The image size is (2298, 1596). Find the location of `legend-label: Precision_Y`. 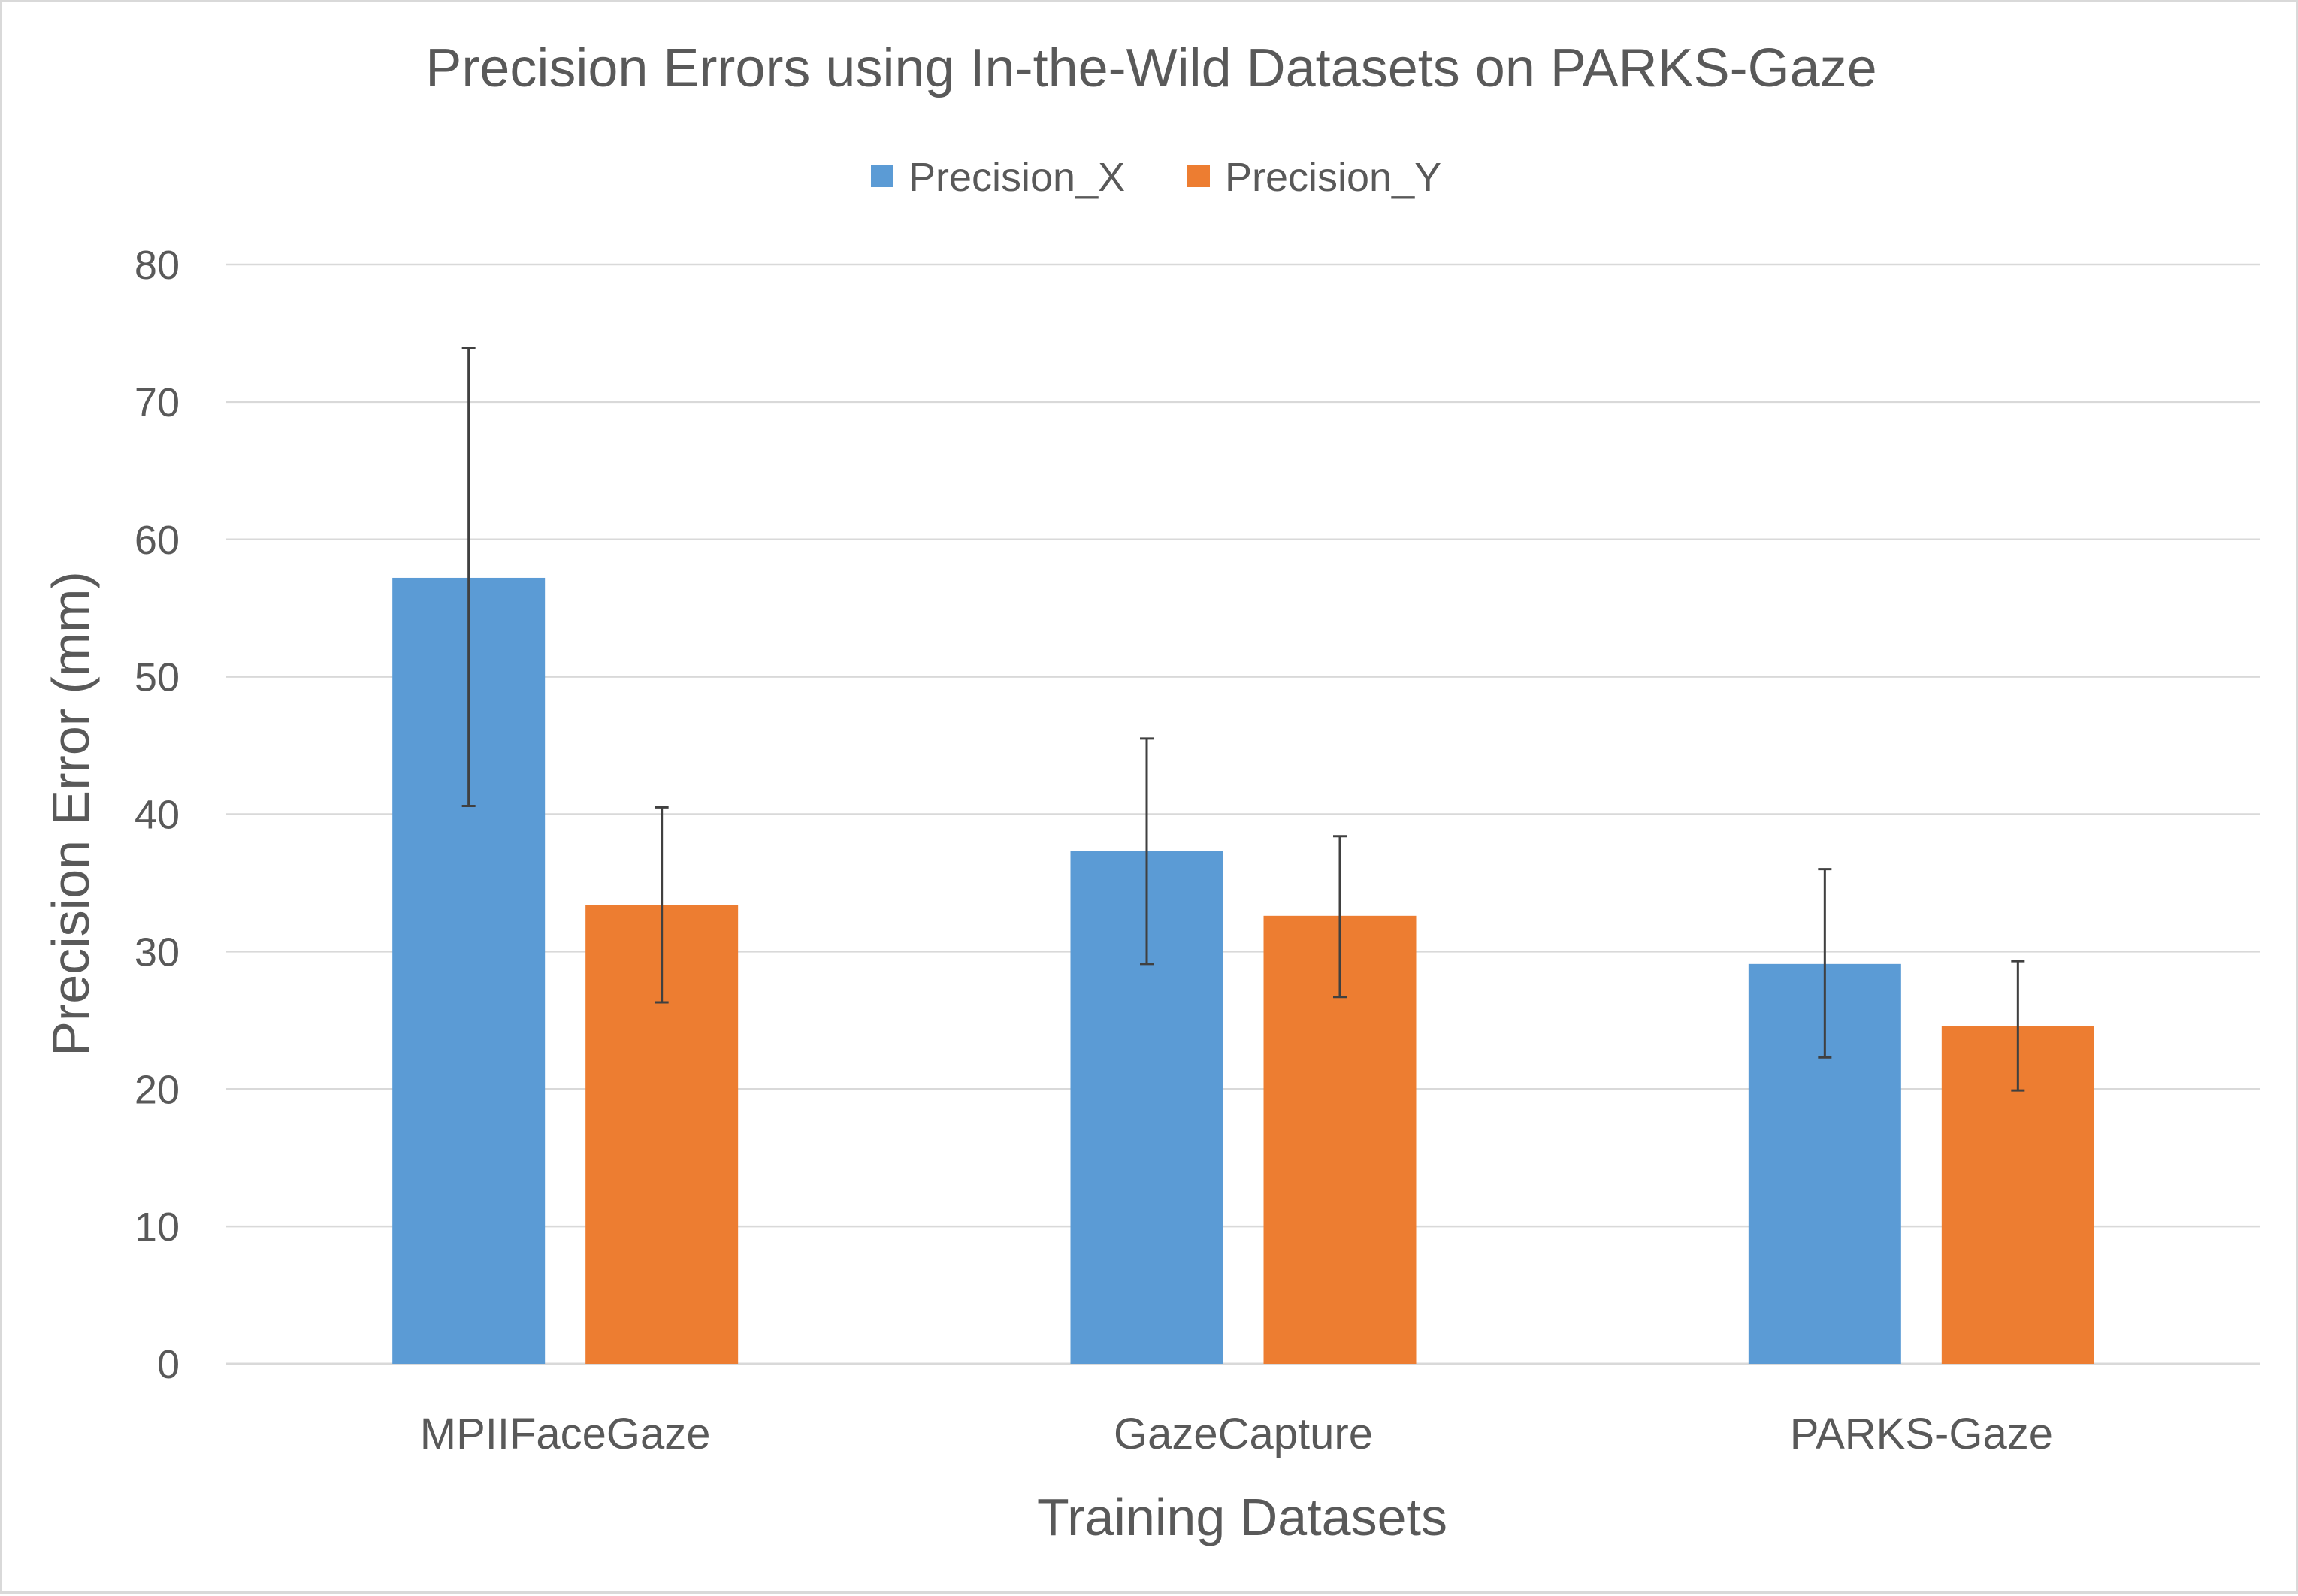

legend-label: Precision_Y is located at coordinates (1333, 177).